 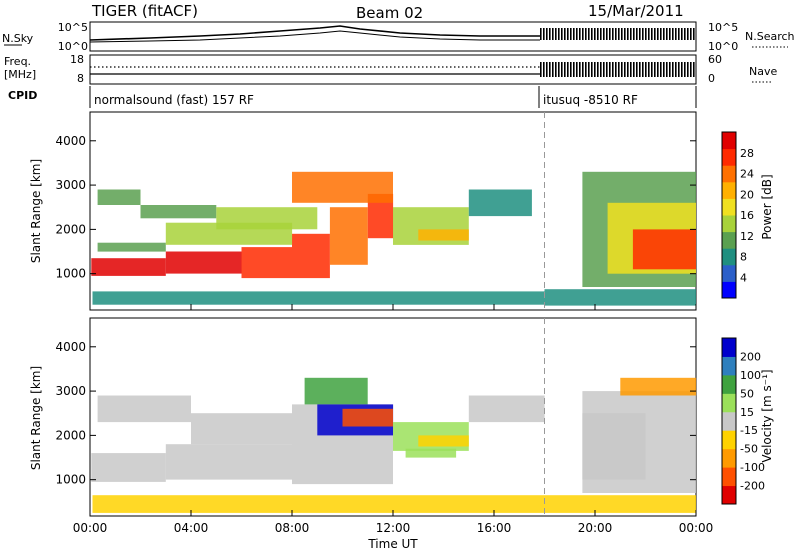 What do you see at coordinates (393, 528) in the screenshot?
I see `velocity-xtick-label: 12:00` at bounding box center [393, 528].